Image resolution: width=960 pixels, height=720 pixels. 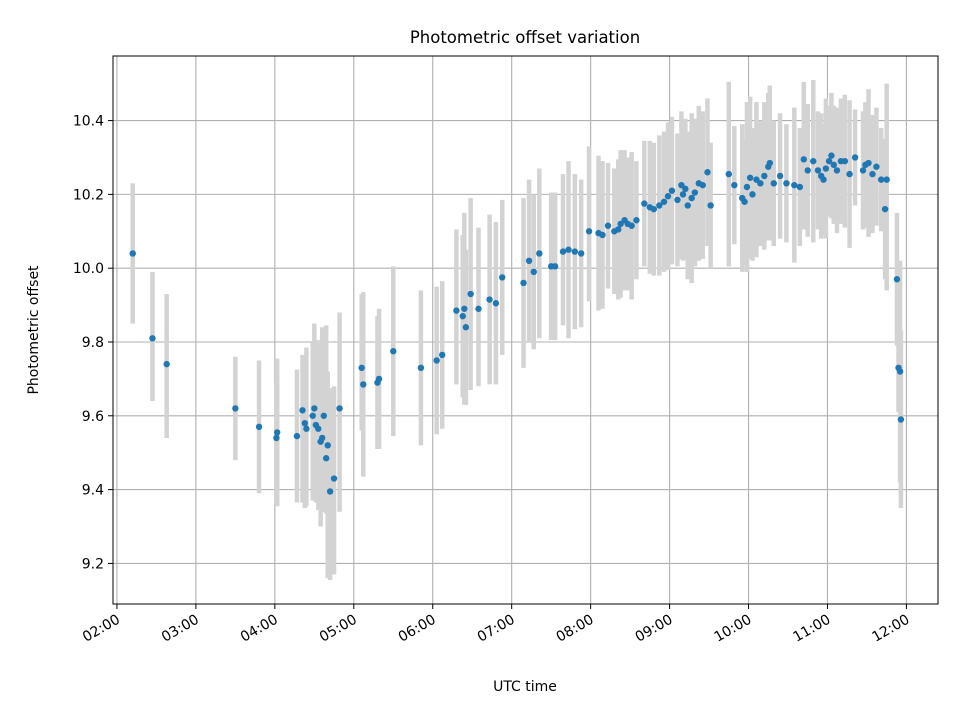 I want to click on y-axis-label: Photometric offset, so click(x=34, y=330).